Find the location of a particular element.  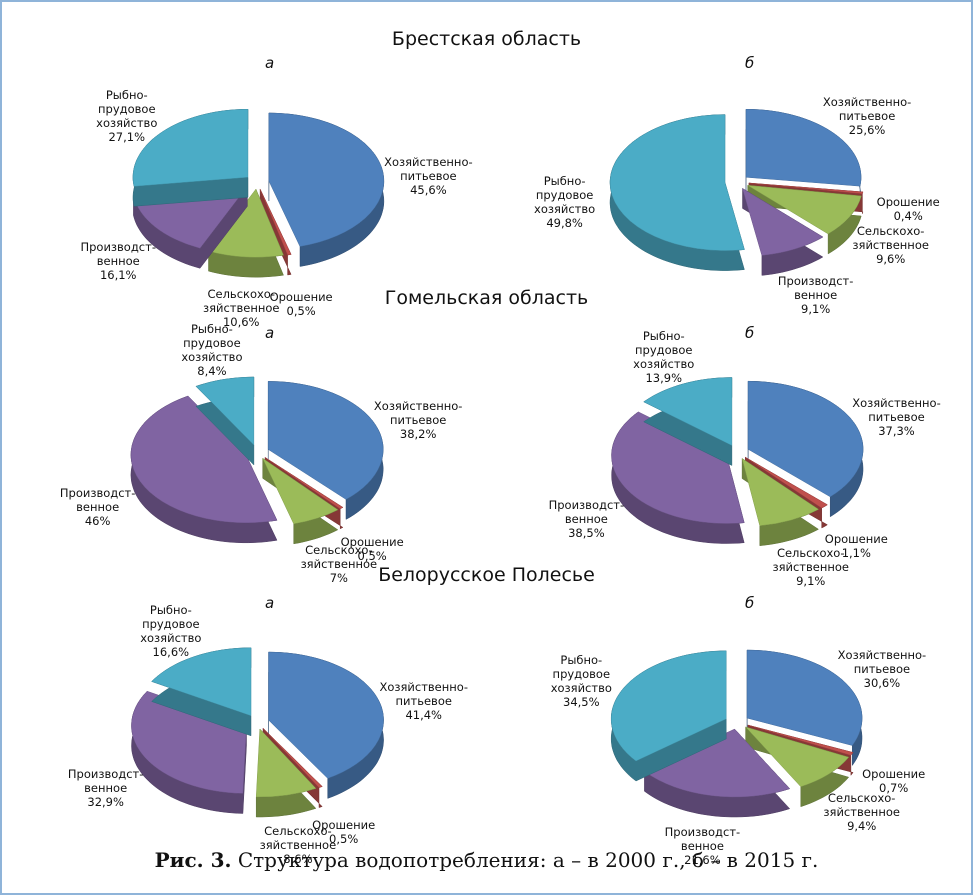

slice-label: Сельскохо- зяйственное 9,1% is located at coordinates (810, 567).